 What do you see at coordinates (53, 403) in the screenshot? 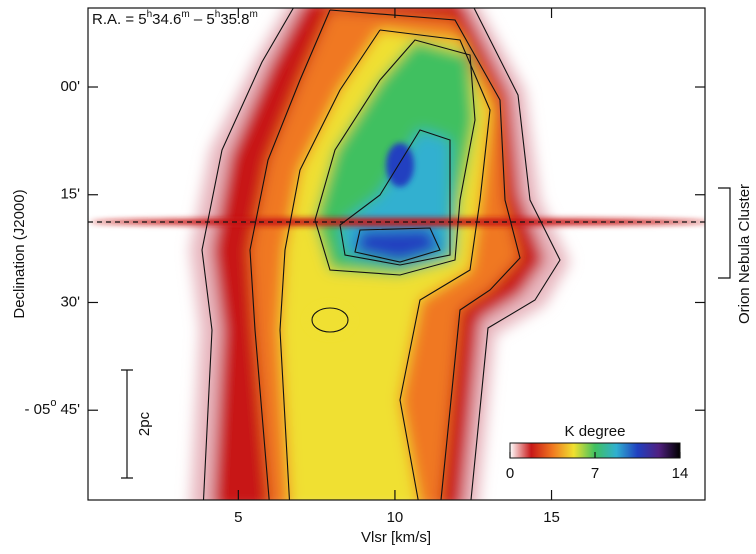
I see `y-tick-sup: o` at bounding box center [53, 403].